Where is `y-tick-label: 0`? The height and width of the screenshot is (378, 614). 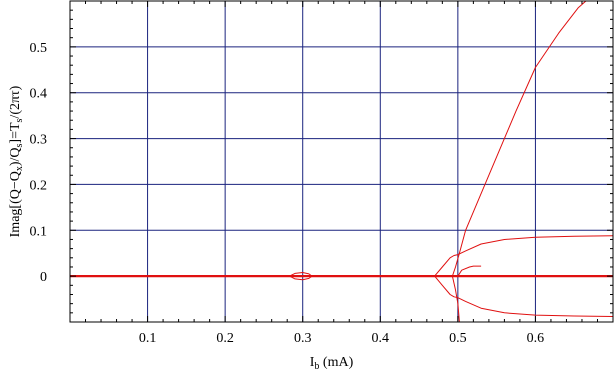
y-tick-label: 0 is located at coordinates (43, 277).